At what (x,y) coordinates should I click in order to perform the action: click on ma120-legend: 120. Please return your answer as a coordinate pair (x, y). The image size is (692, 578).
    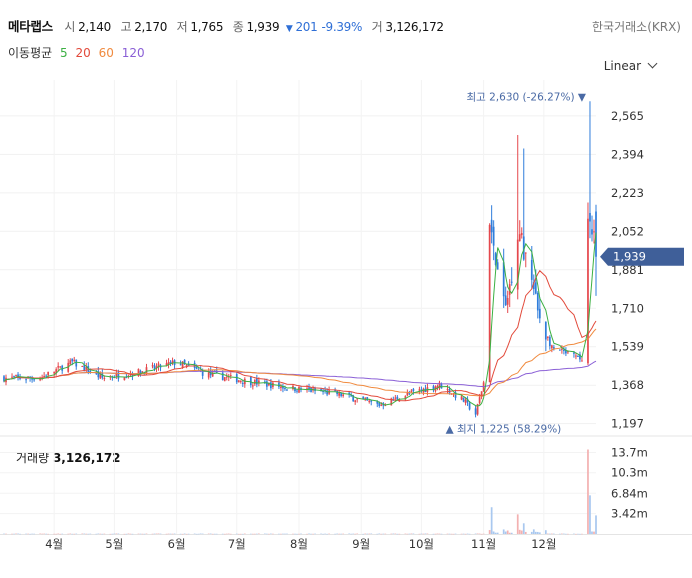
    Looking at the image, I should click on (133, 53).